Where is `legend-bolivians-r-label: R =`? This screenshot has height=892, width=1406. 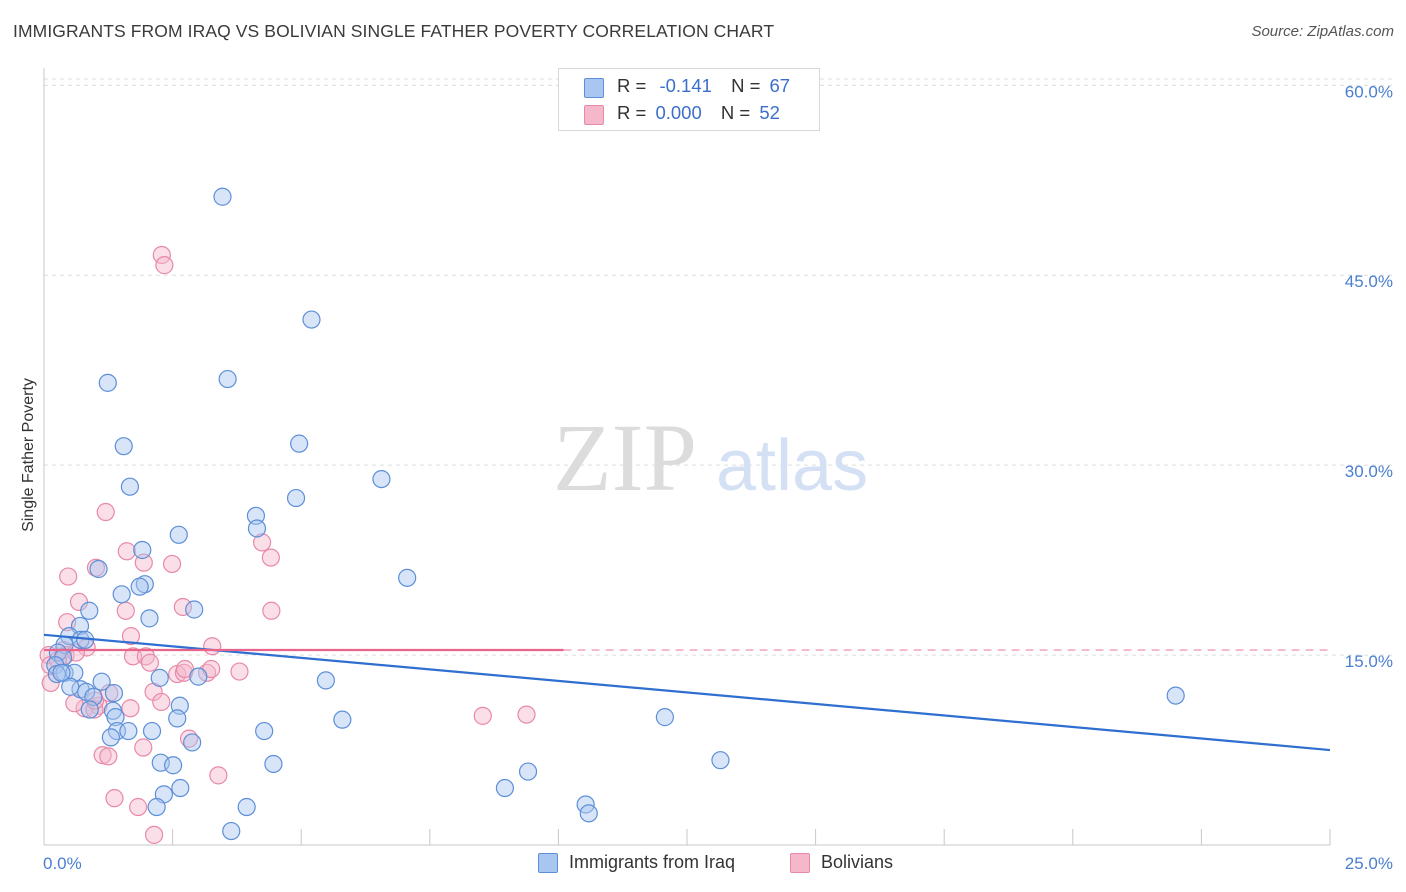 legend-bolivians-r-label: R = is located at coordinates (632, 112).